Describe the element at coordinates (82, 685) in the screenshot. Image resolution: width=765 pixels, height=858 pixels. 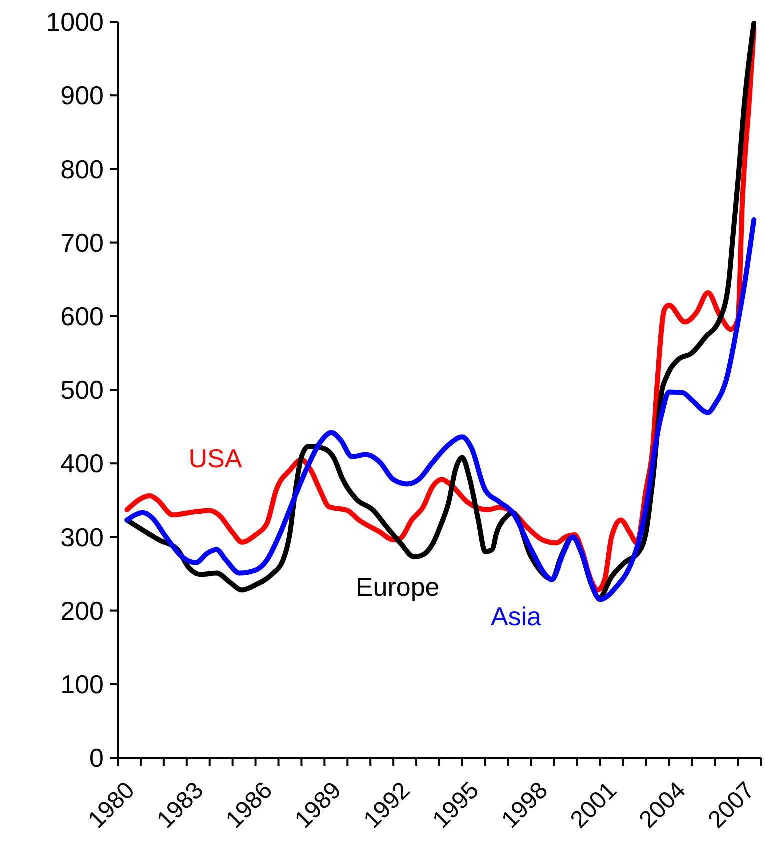
I see `y-tick-label: 100` at that location.